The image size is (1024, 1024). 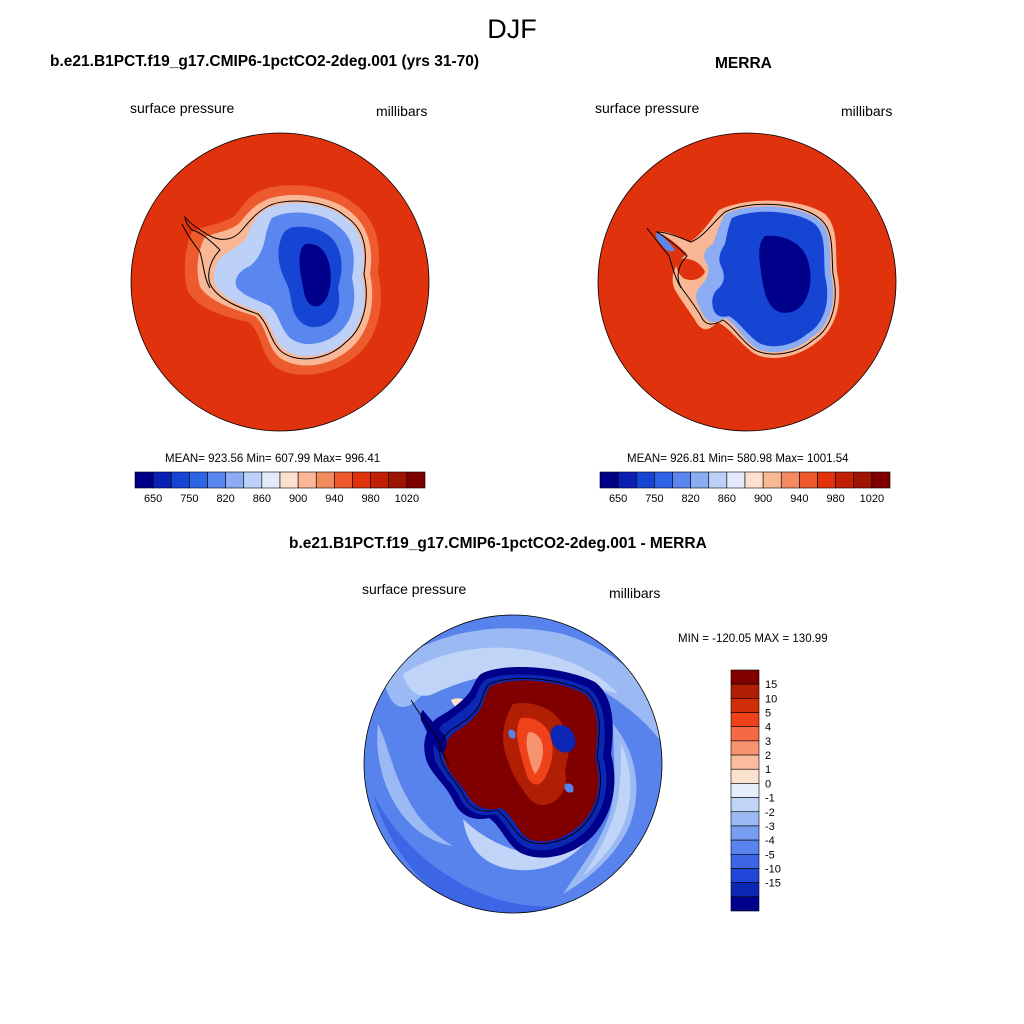 I want to click on peninsula-highs, so click(x=690, y=269).